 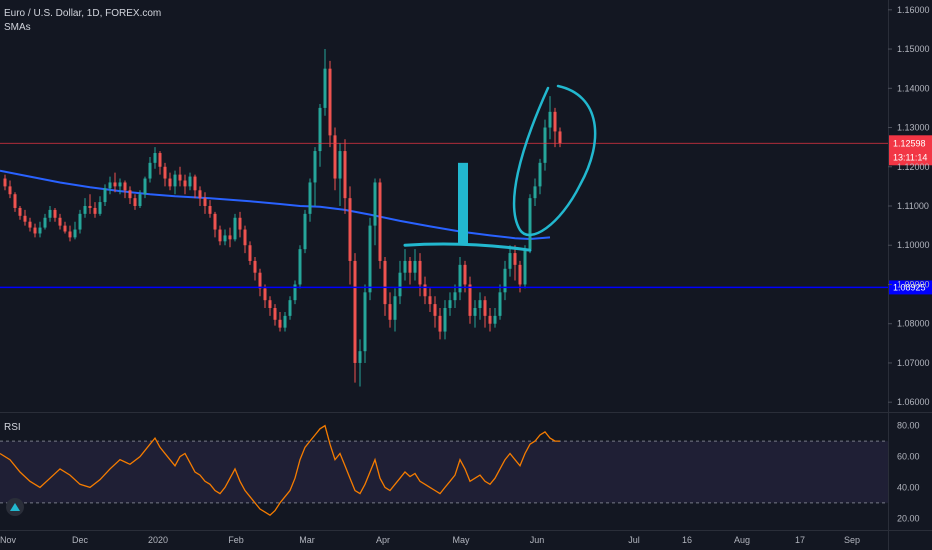 I want to click on last-price-label: 1.12598, so click(x=909, y=143).